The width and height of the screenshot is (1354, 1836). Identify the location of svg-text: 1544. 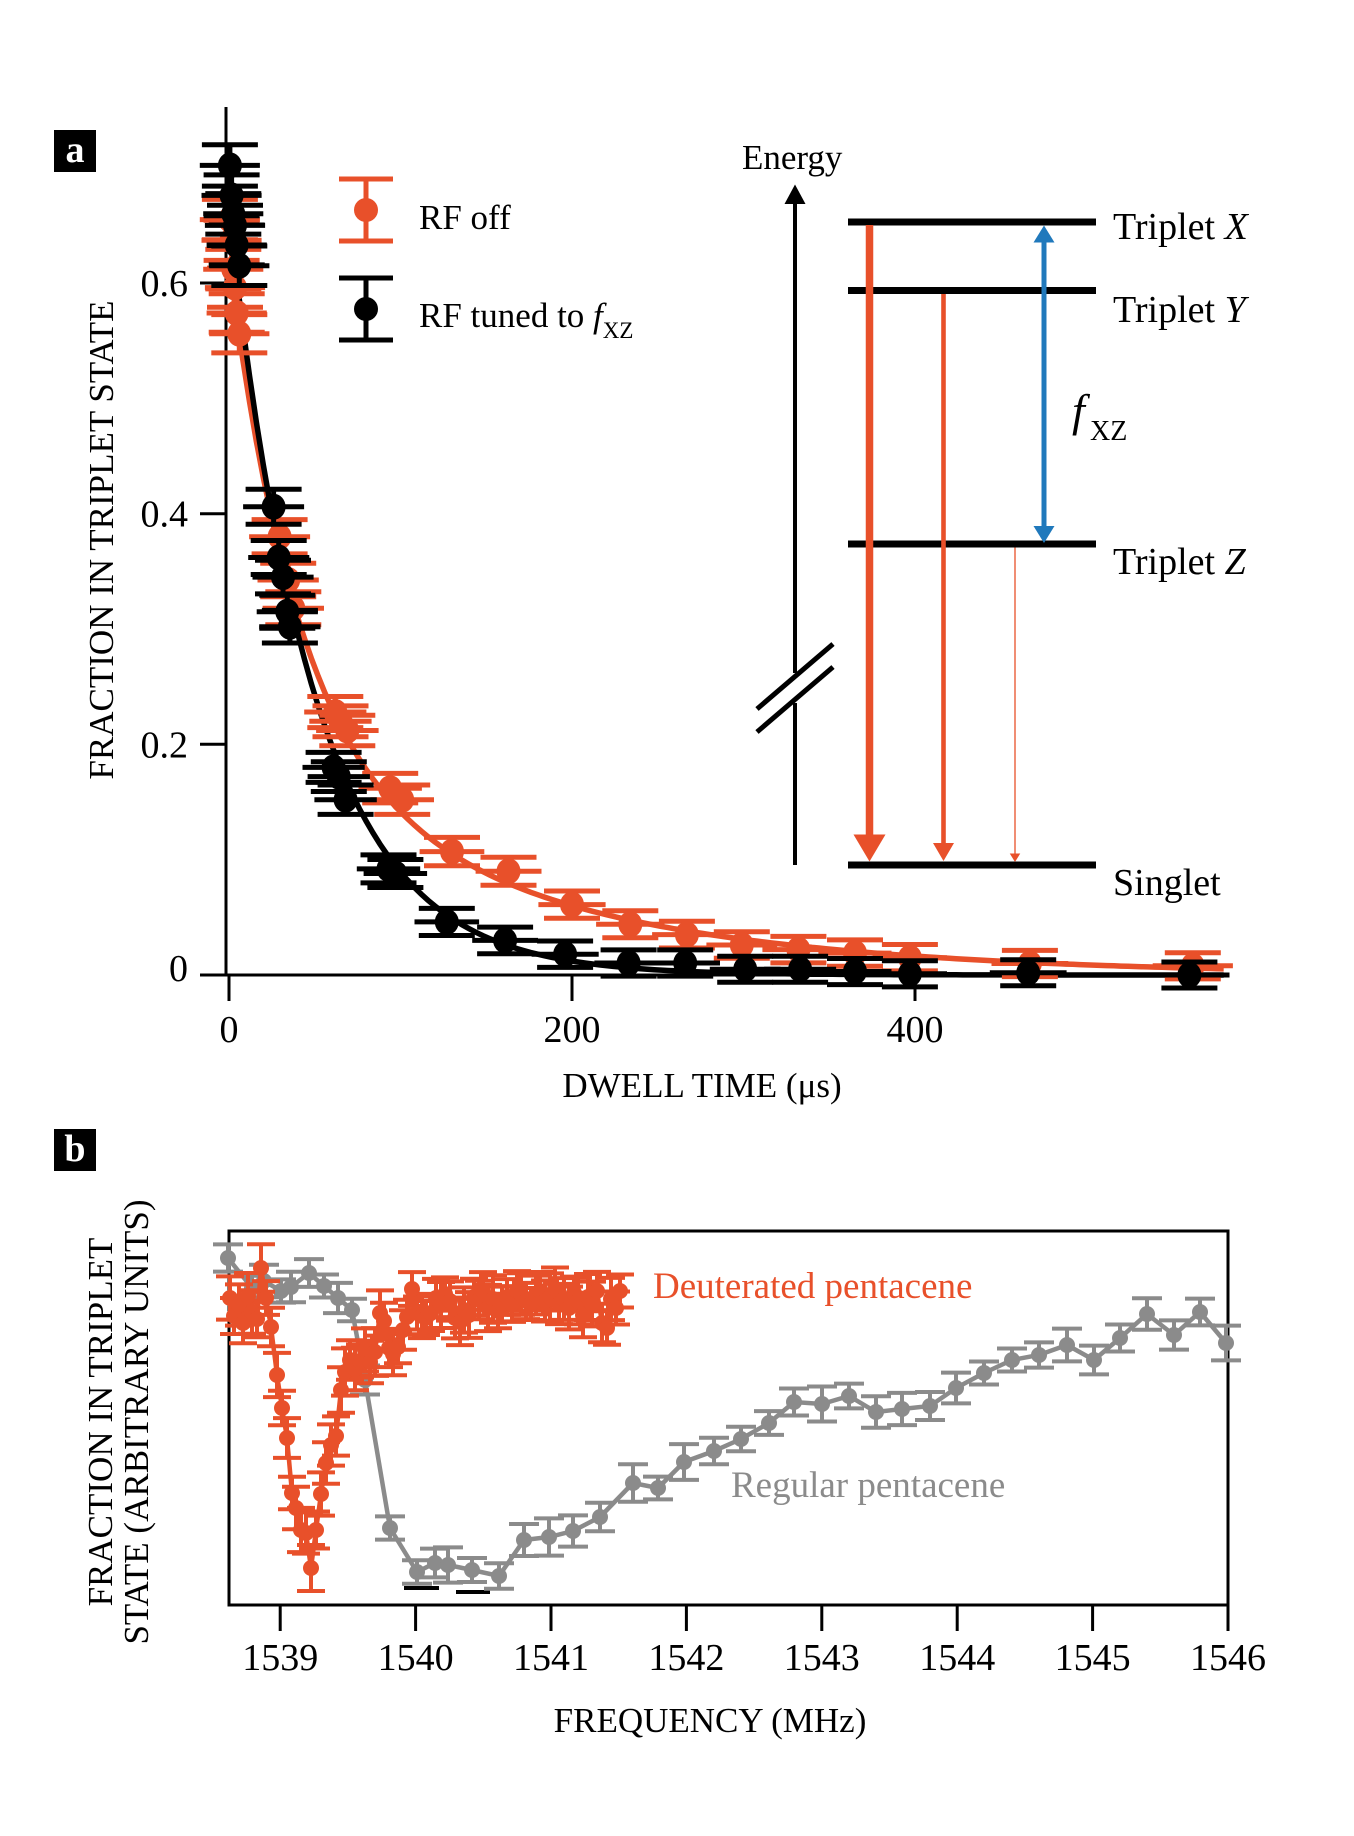
(957, 1658).